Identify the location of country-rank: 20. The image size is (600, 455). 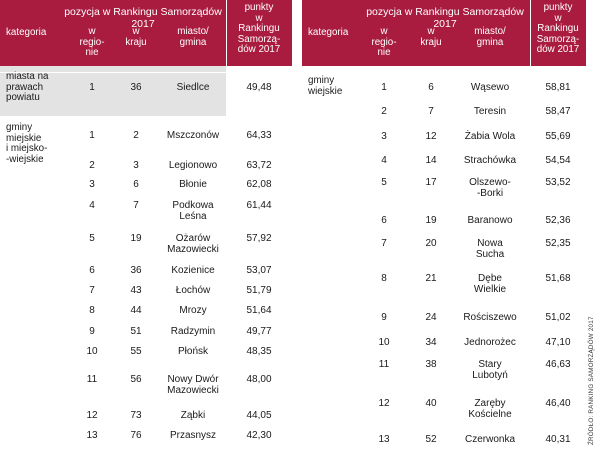
(431, 243).